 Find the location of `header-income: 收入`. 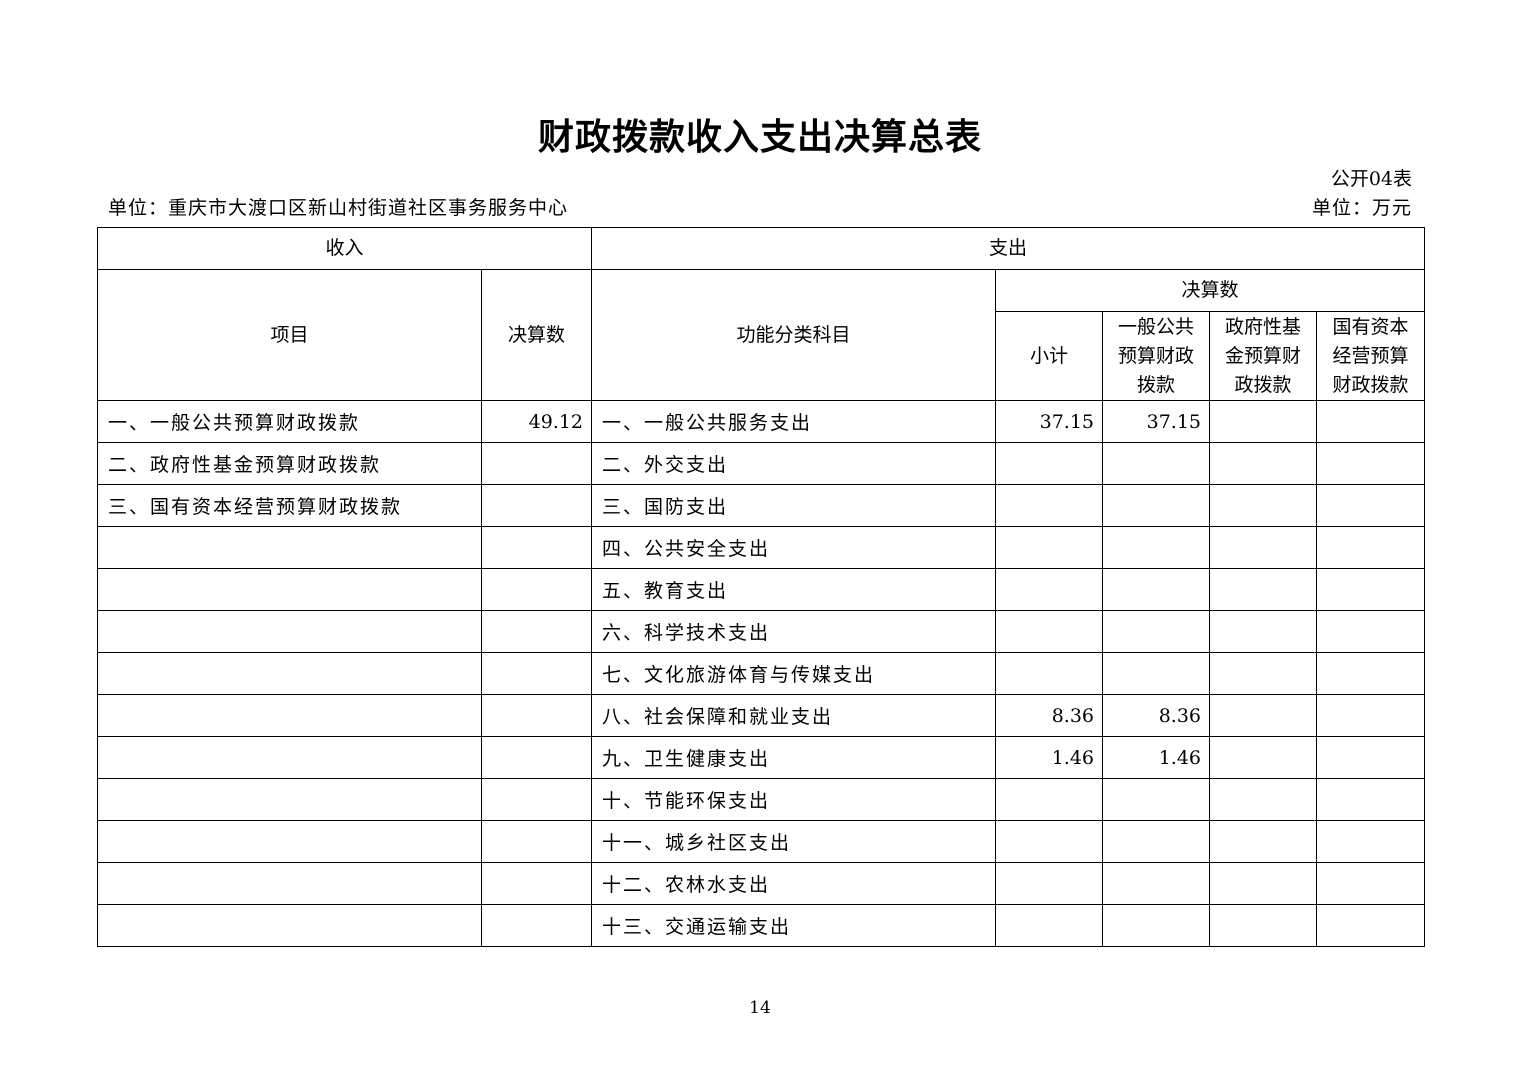

header-income: 收入 is located at coordinates (344, 248).